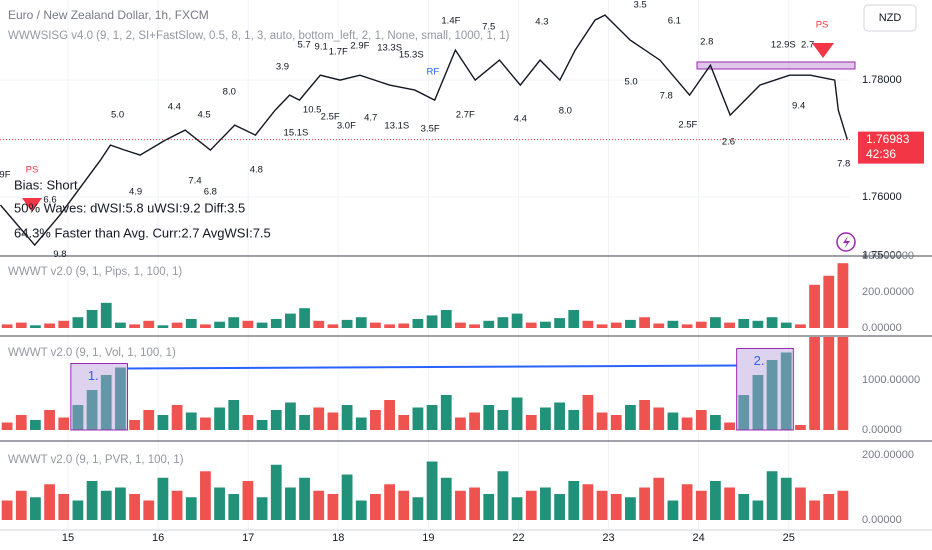 This screenshot has height=550, width=932. Describe the element at coordinates (312, 110) in the screenshot. I see `wave-label: 10.5` at that location.